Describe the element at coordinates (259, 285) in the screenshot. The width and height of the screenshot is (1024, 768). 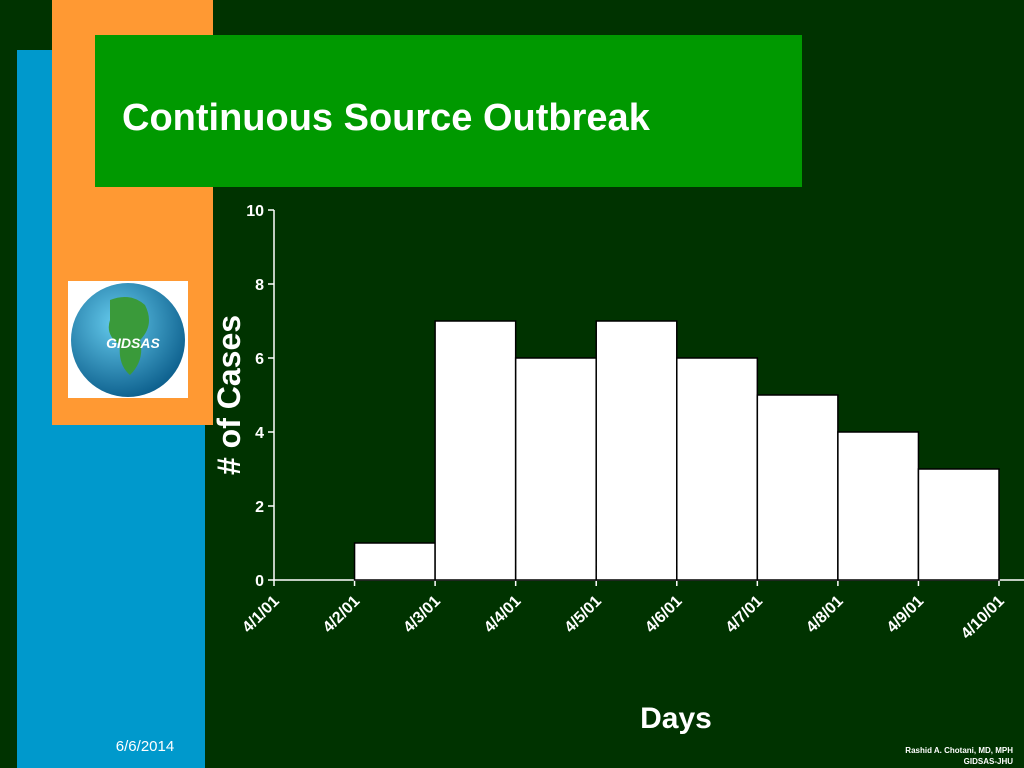
I see `y-tick-label: 8` at that location.